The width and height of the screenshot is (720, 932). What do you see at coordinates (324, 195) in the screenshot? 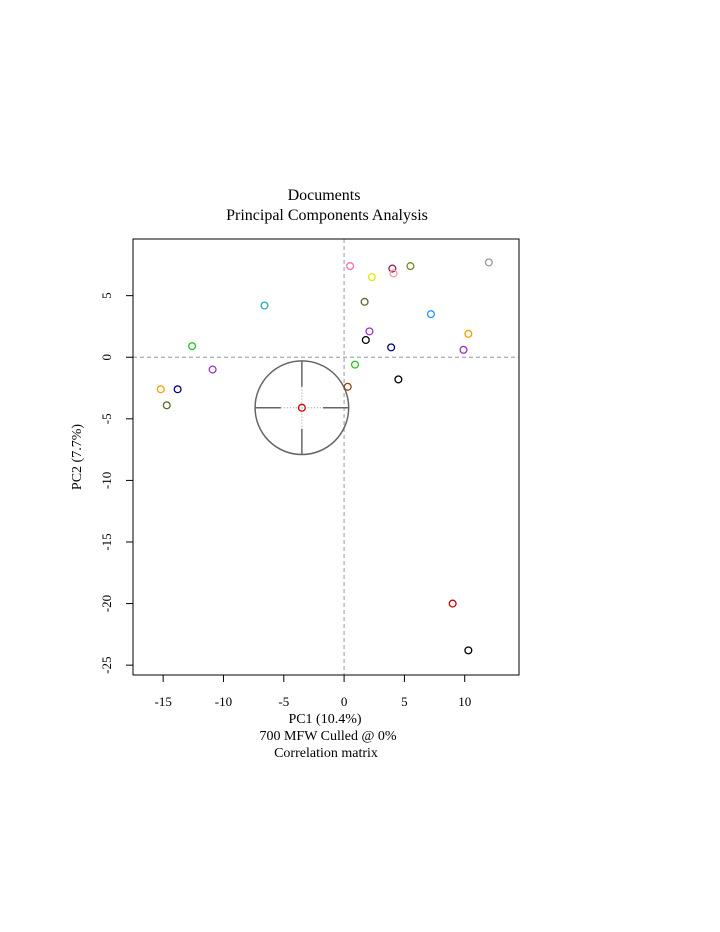
I see `chart-title: Documents` at bounding box center [324, 195].